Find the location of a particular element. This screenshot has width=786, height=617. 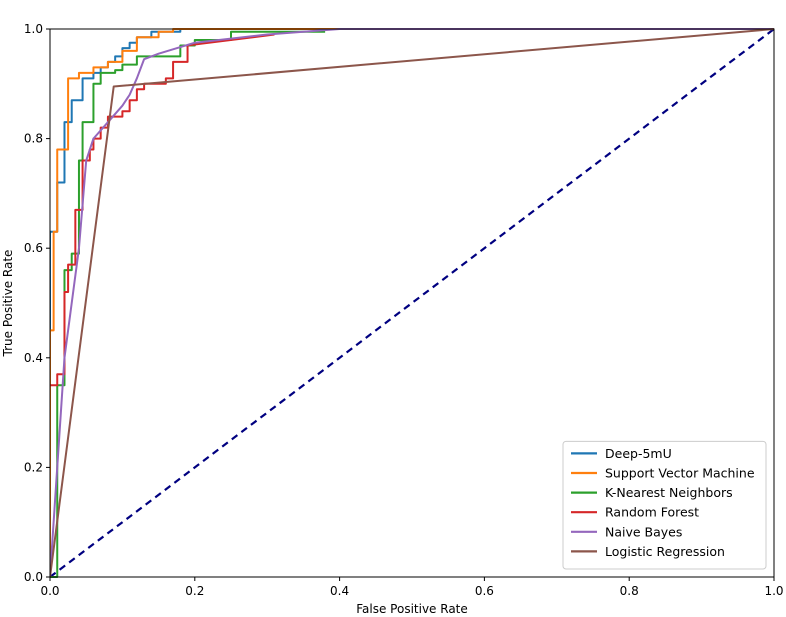

y-axis: 0.0 0.2 0.4 0.6 0.8 1.0 is located at coordinates (37, 303).